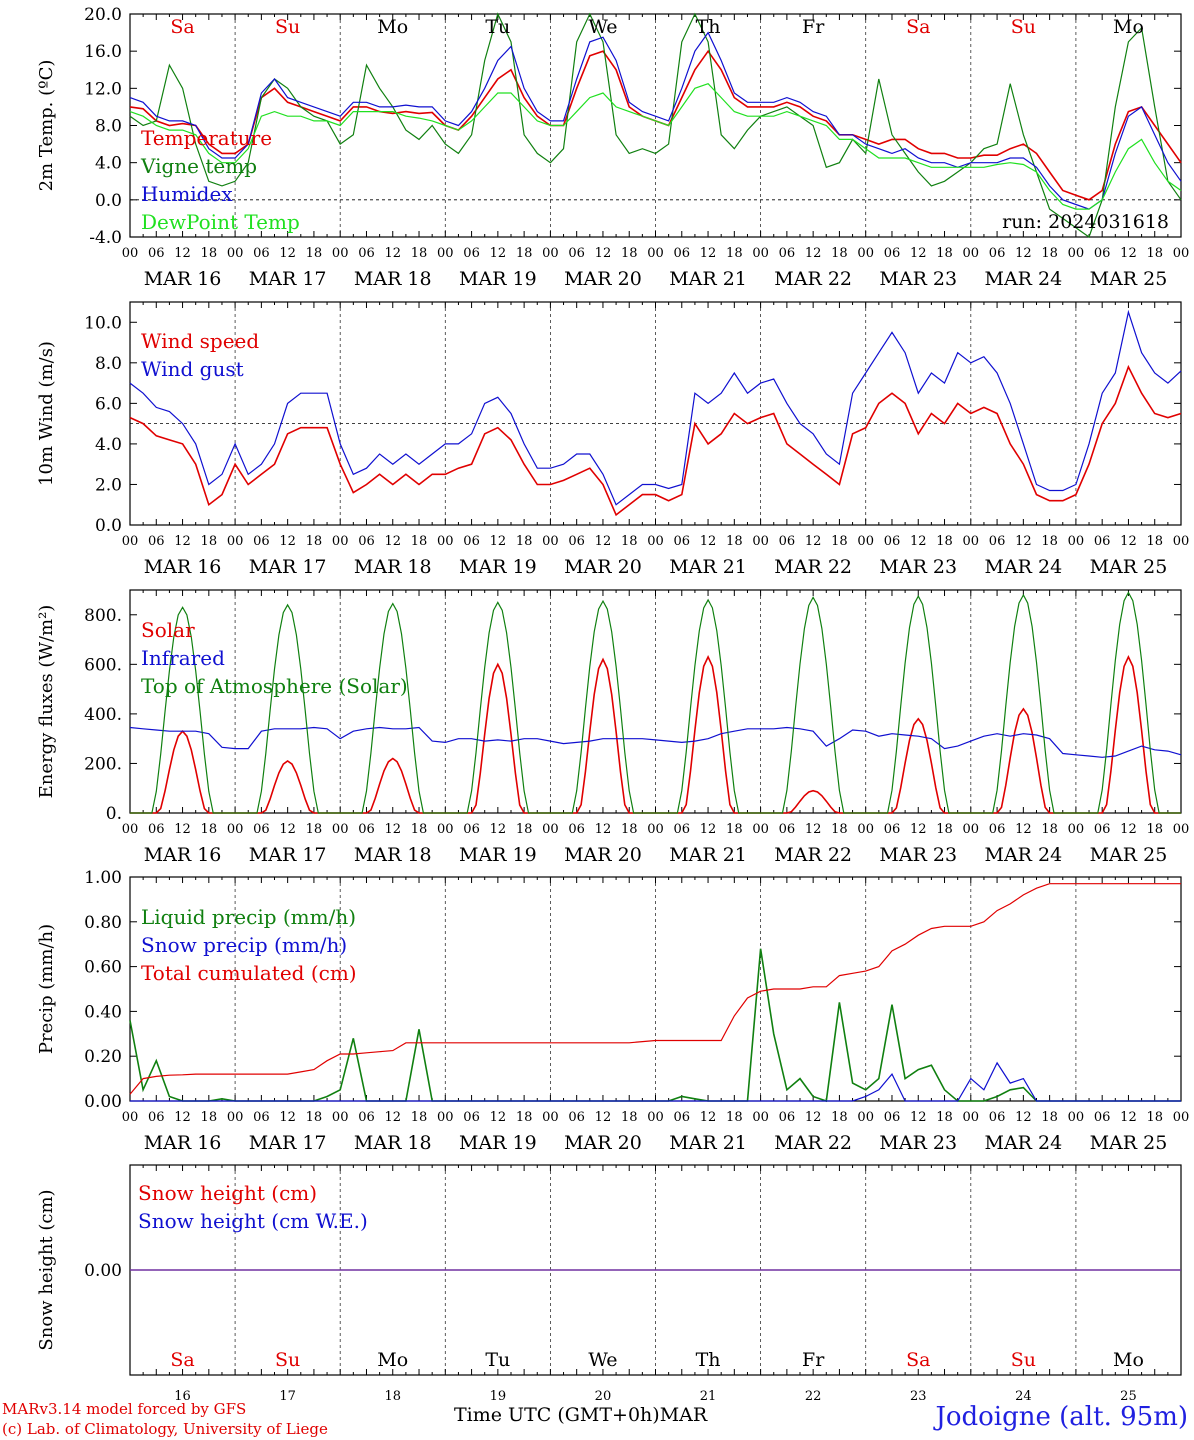 The width and height of the screenshot is (1194, 1440). What do you see at coordinates (103, 665) in the screenshot?
I see `y-tick-label: 600.` at bounding box center [103, 665].